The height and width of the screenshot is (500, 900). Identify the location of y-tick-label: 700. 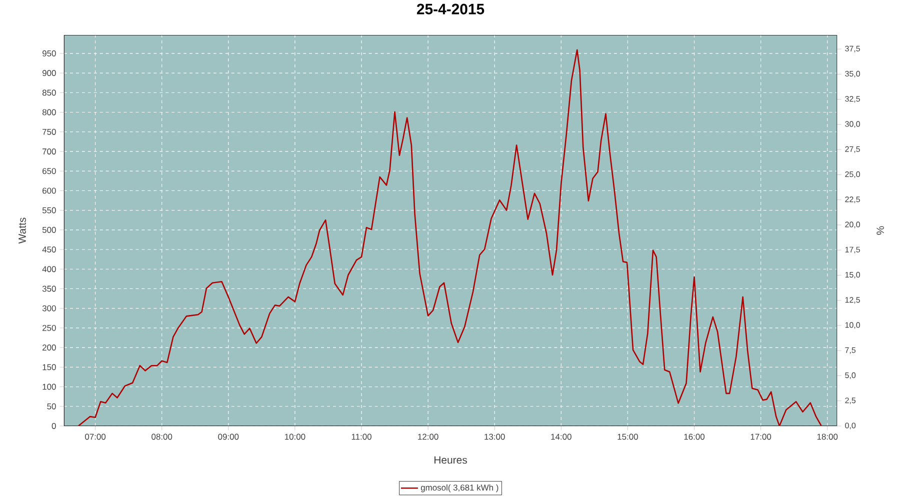
(49, 151).